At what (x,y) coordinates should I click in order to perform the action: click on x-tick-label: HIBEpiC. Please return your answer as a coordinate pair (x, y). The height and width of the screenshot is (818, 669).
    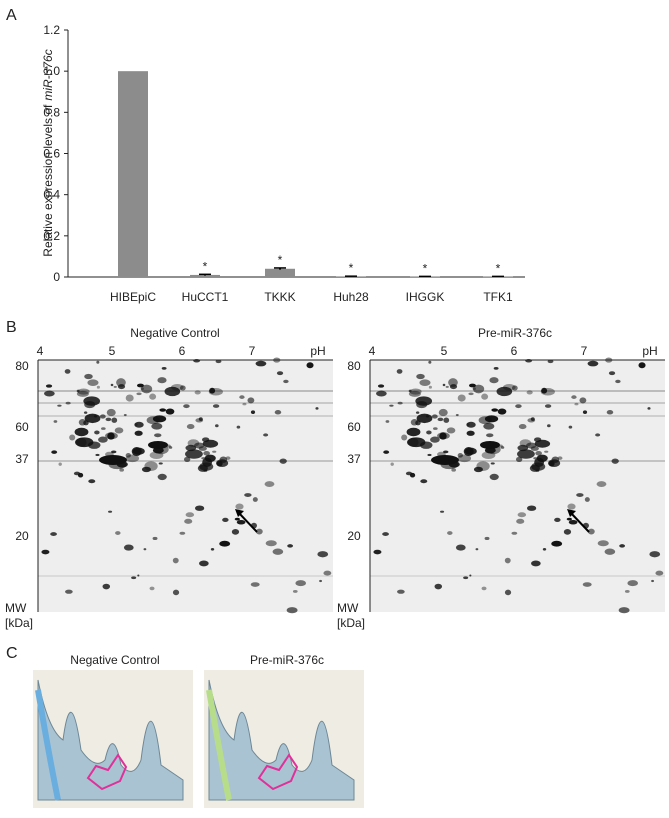
    Looking at the image, I should click on (133, 297).